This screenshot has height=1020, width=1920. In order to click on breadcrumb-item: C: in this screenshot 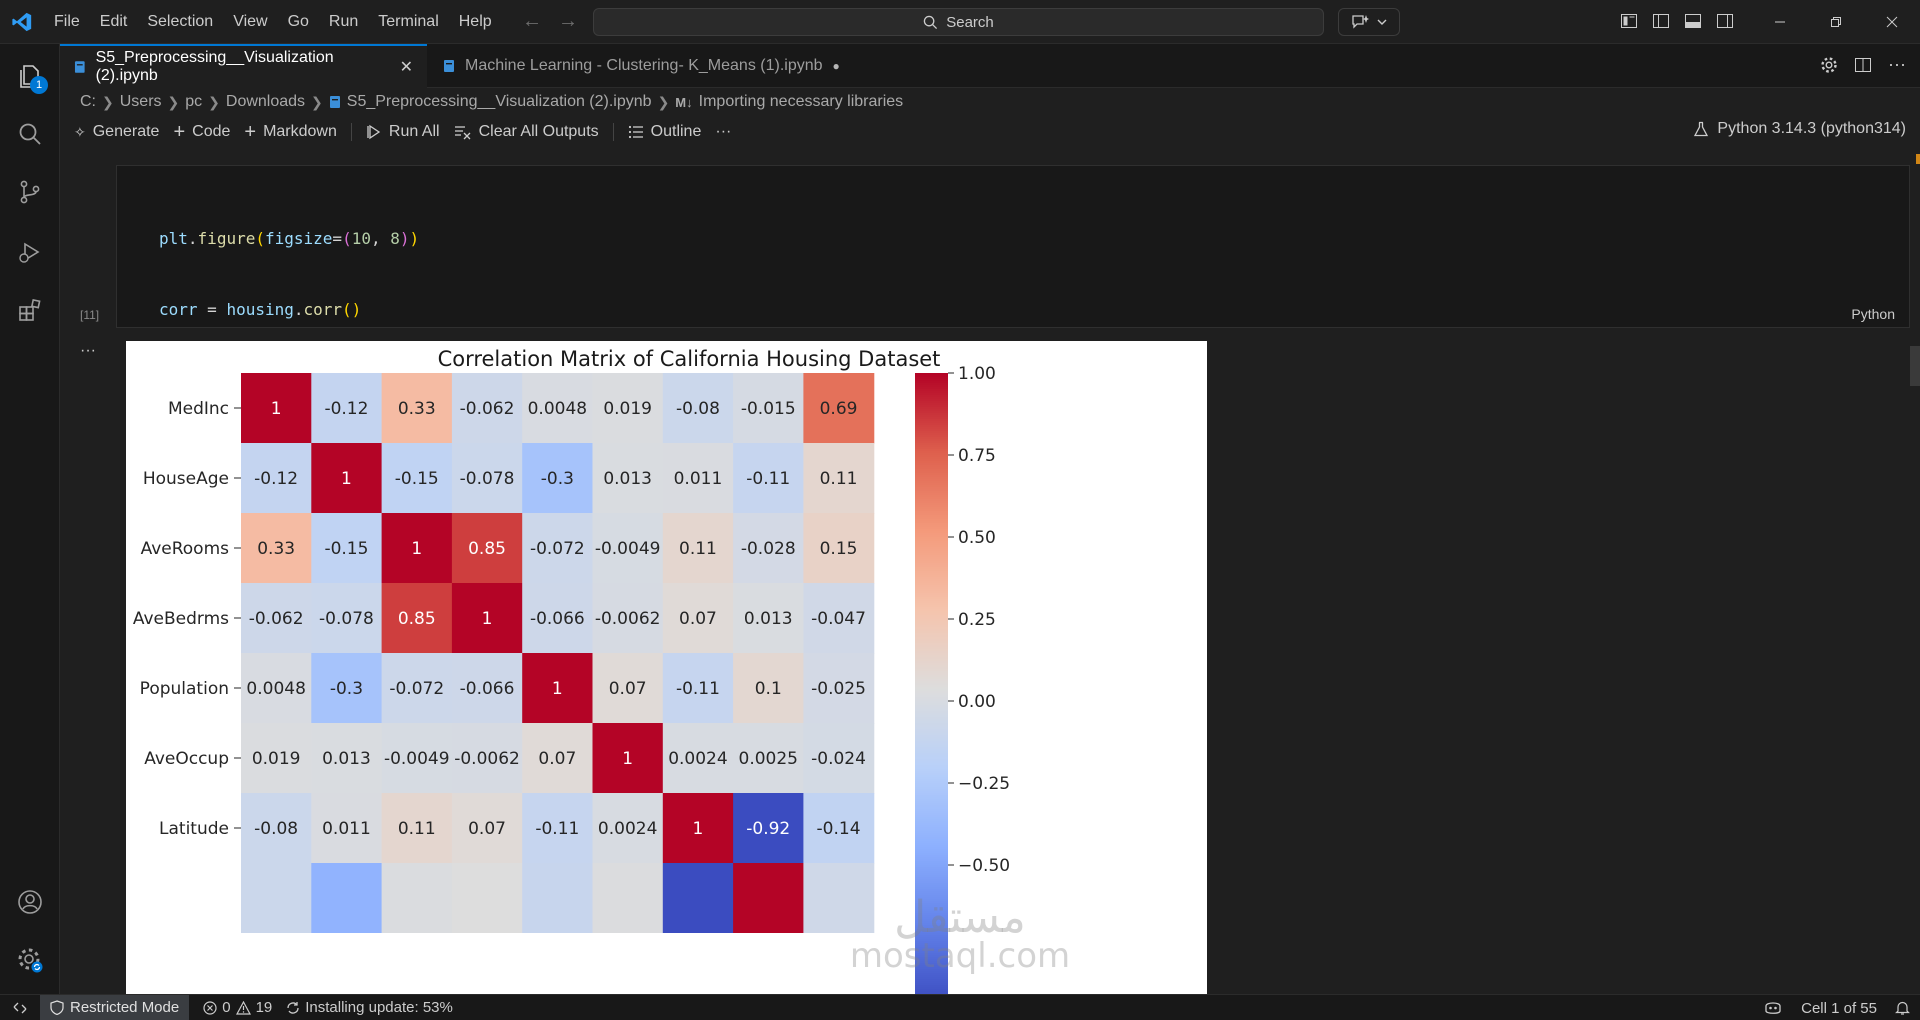, I will do `click(88, 101)`.